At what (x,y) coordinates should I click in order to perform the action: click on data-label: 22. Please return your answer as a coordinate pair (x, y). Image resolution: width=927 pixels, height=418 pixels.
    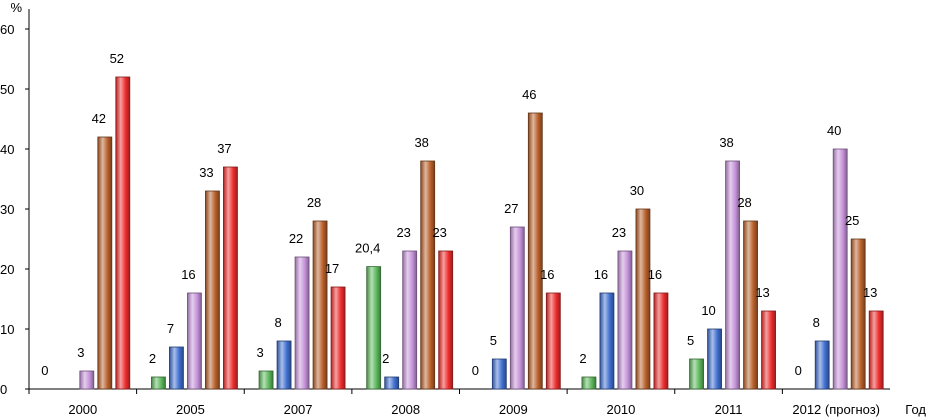
    Looking at the image, I should click on (296, 238).